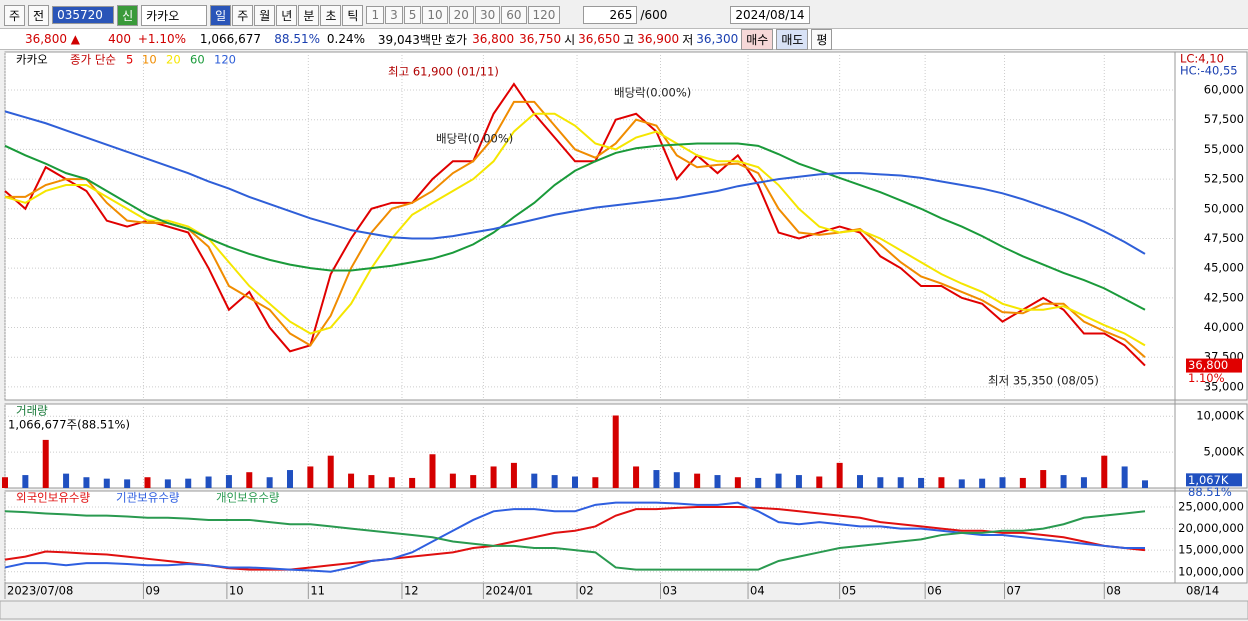  What do you see at coordinates (1220, 416) in the screenshot?
I see `y-tick-label: 10,000K` at bounding box center [1220, 416].